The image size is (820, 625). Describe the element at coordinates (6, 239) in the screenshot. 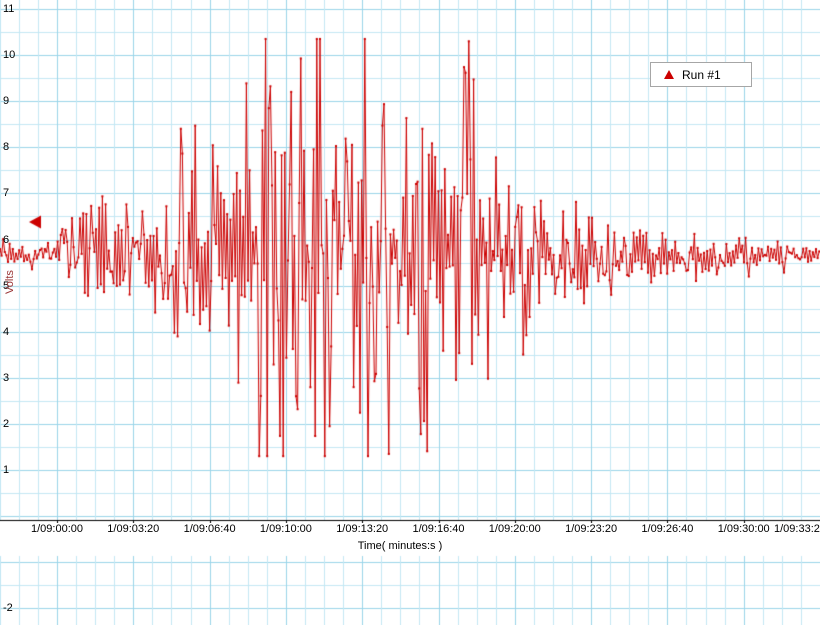

I see `y-tick-label: 6` at that location.